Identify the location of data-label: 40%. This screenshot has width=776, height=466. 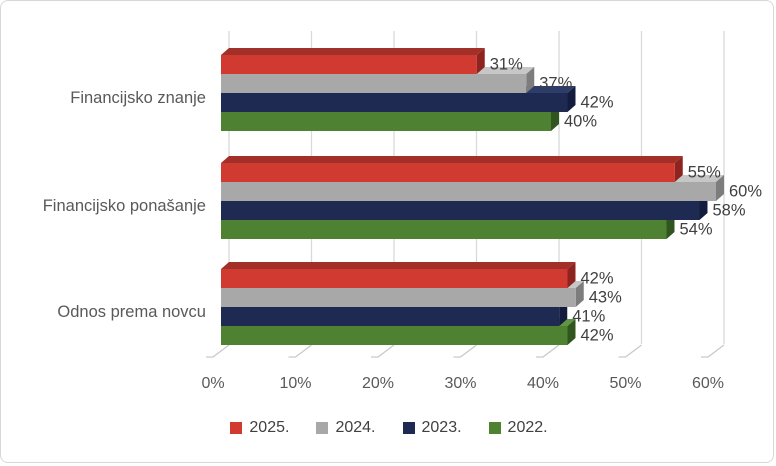
(580, 122).